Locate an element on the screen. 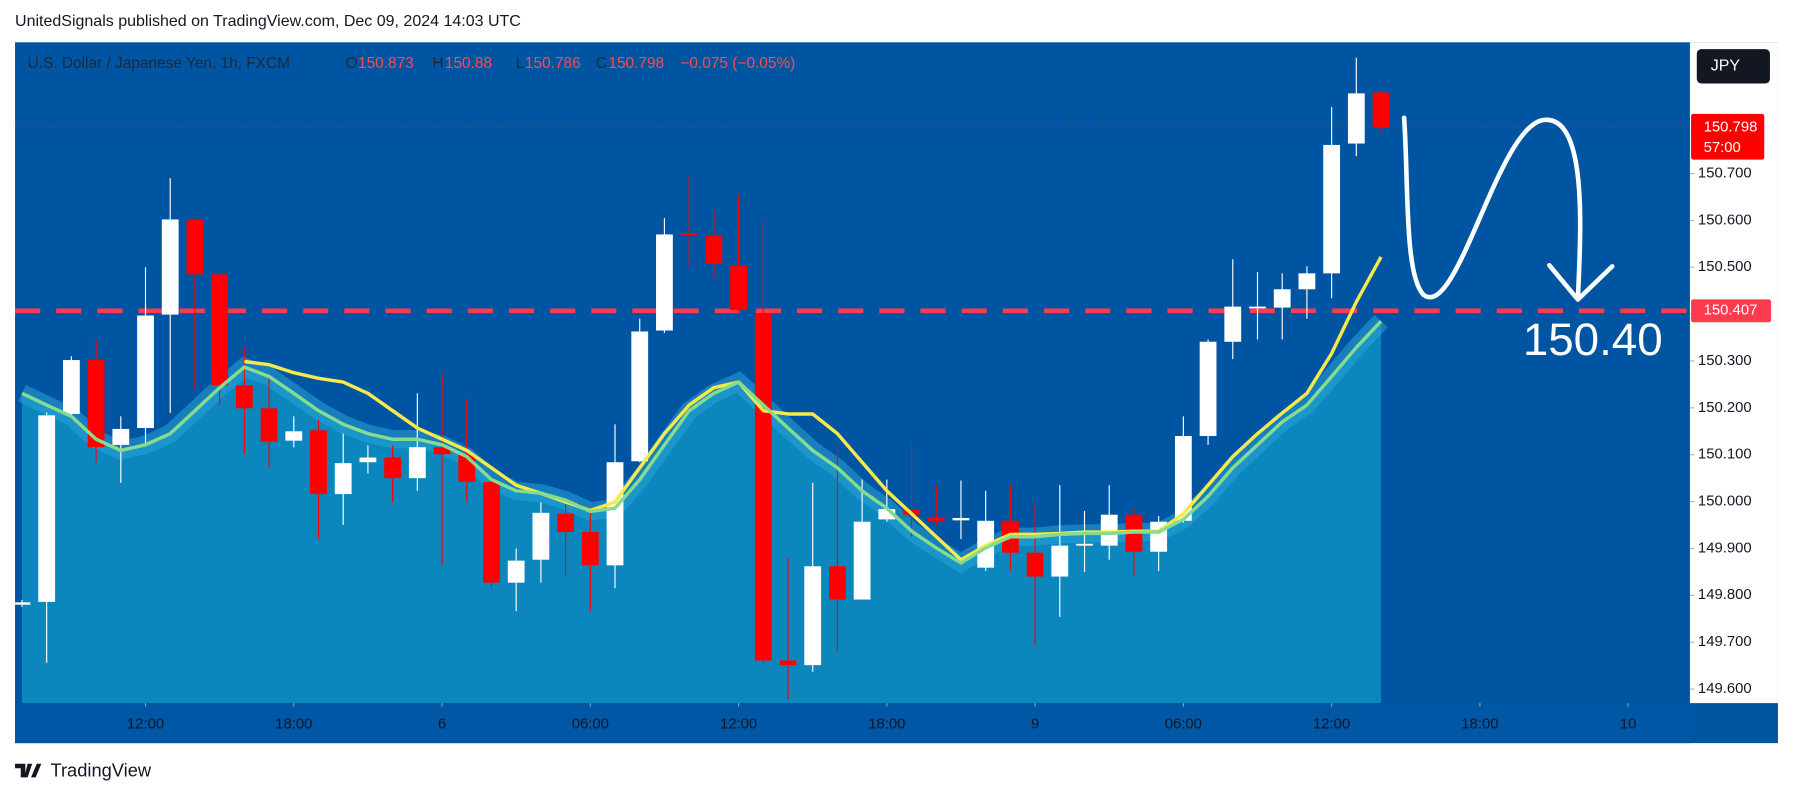 This screenshot has width=1793, height=798. symbol-title: U.S. Dollar / Japanese Yen, 1h, FXCM is located at coordinates (159, 63).